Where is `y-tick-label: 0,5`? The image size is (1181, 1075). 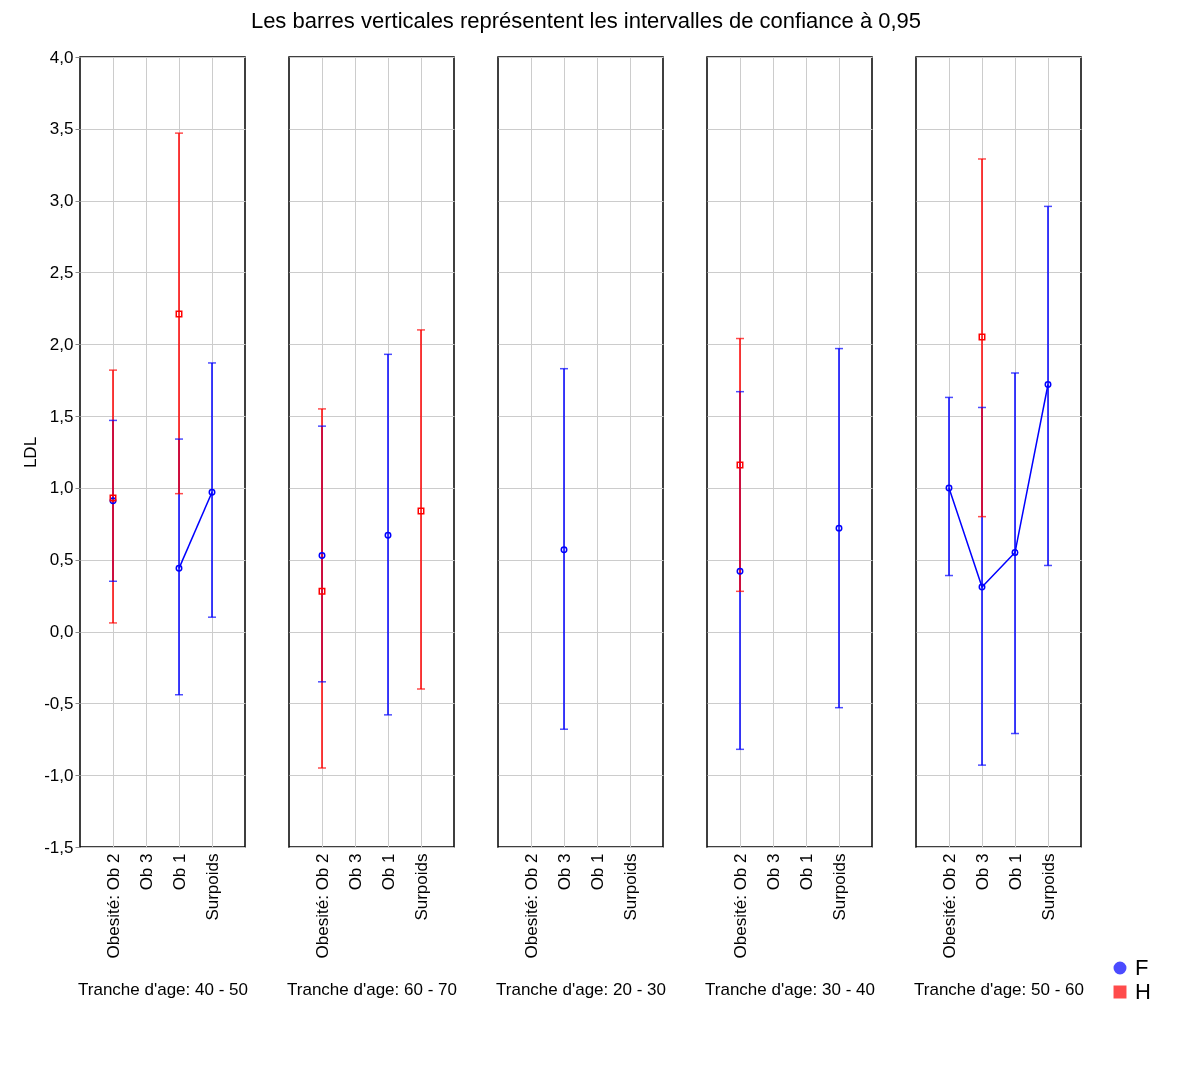 y-tick-label: 0,5 is located at coordinates (61, 560).